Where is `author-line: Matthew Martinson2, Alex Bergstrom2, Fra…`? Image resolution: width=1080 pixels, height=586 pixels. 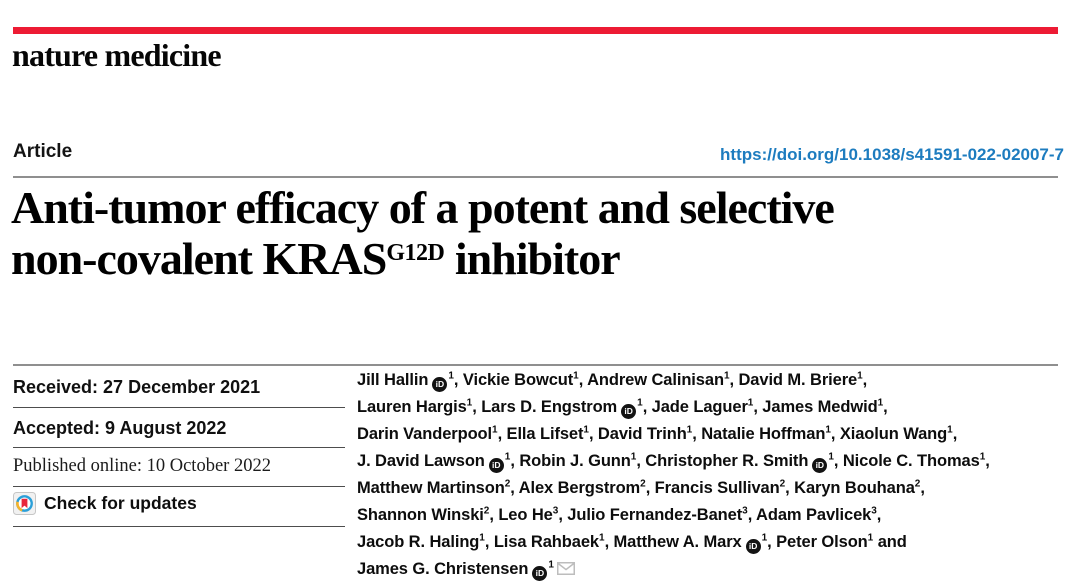 author-line: Matthew Martinson2, Alex Bergstrom2, Fra… is located at coordinates (641, 487).